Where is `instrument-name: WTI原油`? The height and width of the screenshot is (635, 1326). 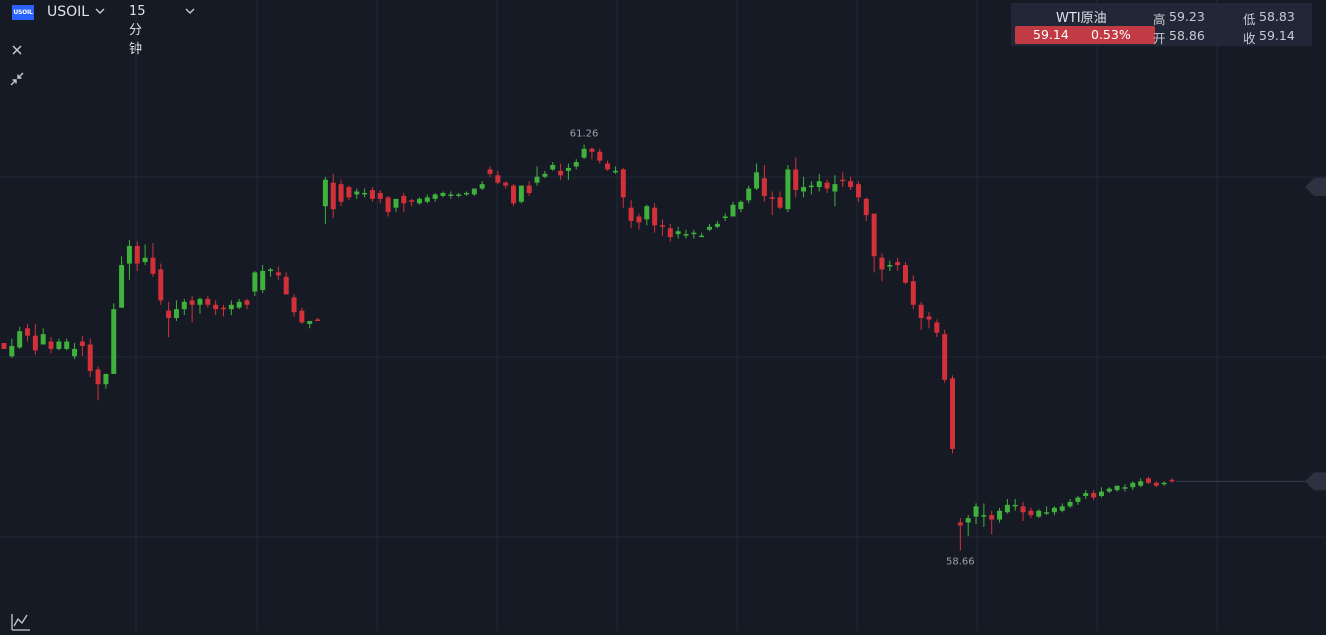
instrument-name: WTI原油 is located at coordinates (1081, 18).